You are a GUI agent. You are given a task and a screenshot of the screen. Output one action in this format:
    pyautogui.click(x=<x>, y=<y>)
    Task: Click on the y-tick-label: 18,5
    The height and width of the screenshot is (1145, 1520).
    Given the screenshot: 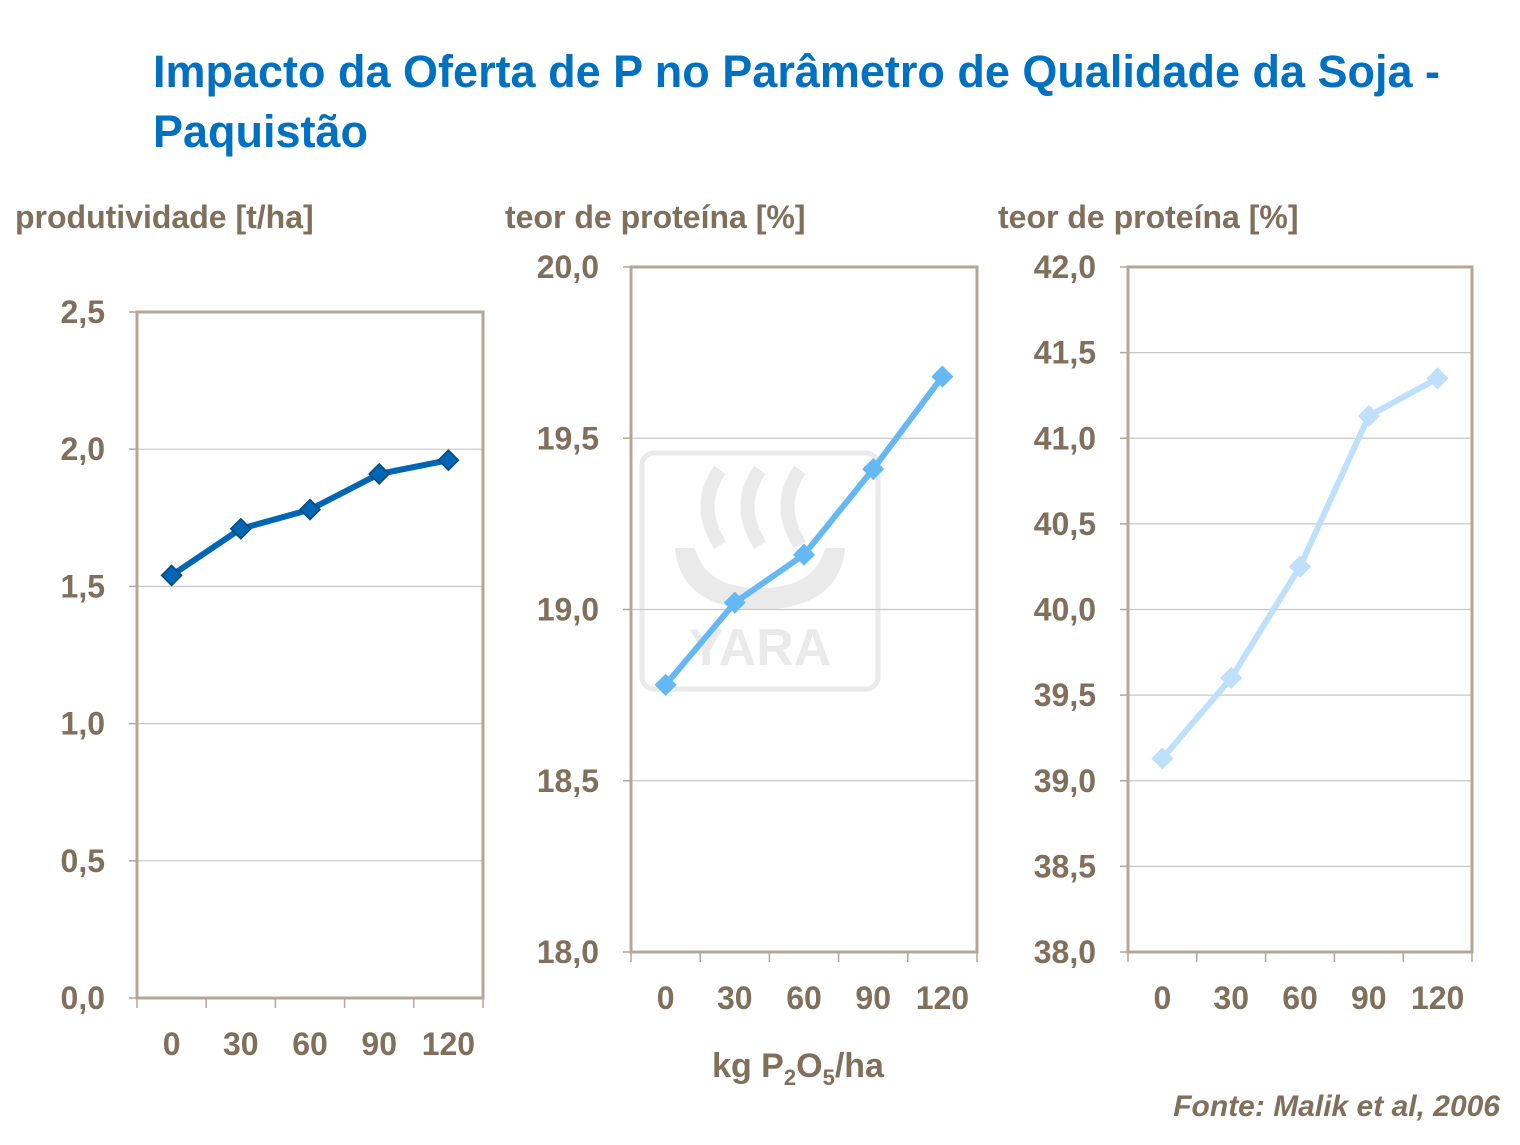 What is the action you would take?
    pyautogui.click(x=568, y=781)
    